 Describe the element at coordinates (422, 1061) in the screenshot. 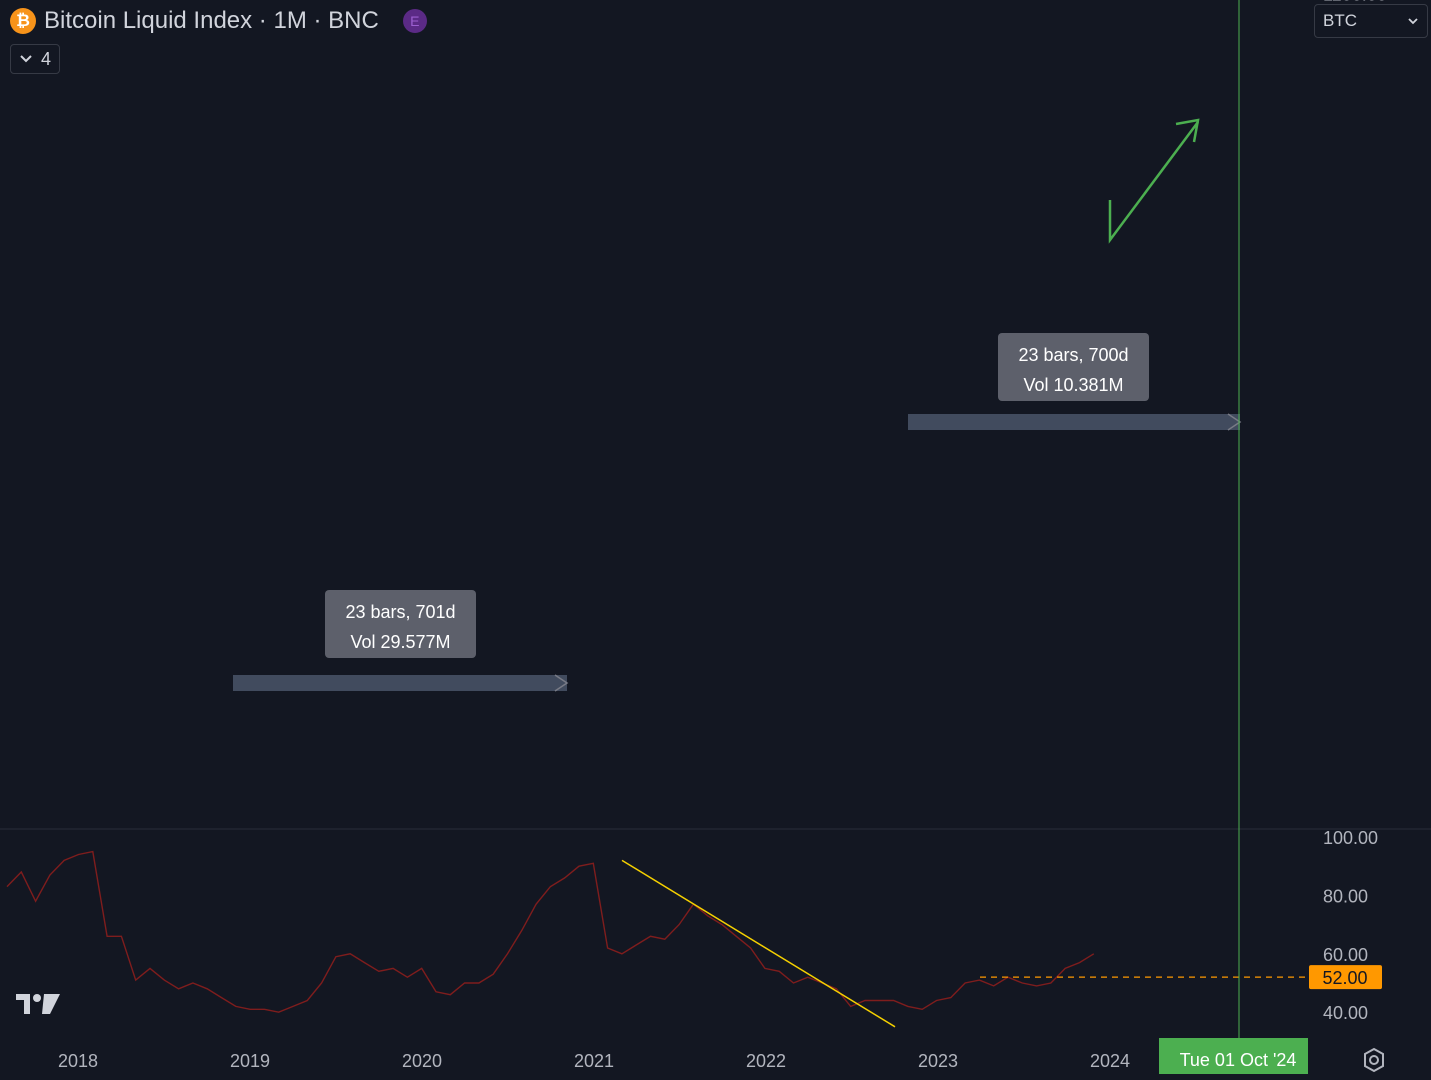

I see `time-axis-label: 2020` at that location.